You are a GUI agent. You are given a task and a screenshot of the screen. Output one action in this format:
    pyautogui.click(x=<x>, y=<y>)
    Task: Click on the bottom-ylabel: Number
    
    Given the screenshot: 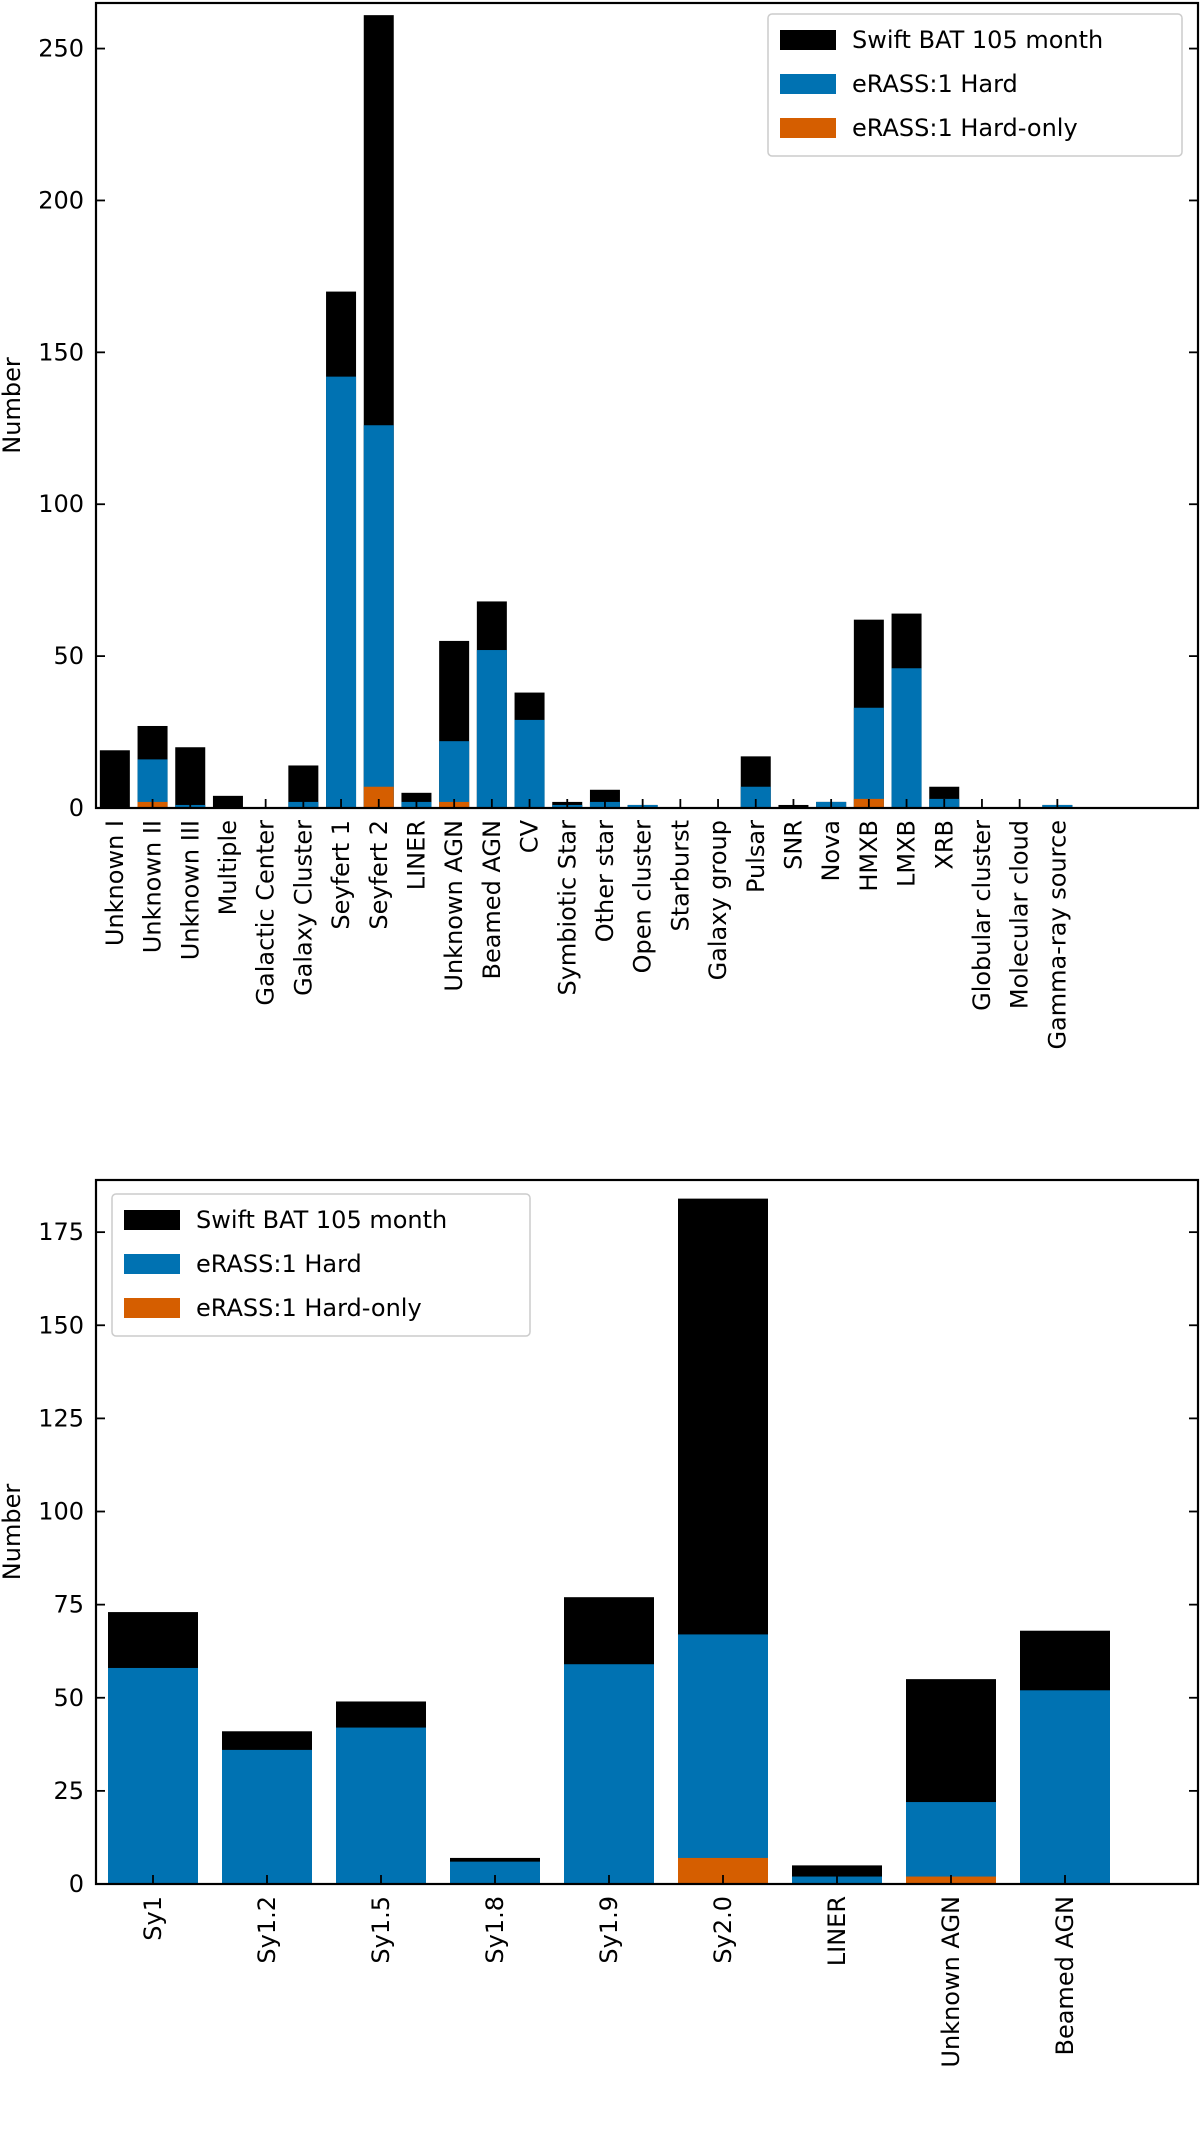 What is the action you would take?
    pyautogui.click(x=13, y=1532)
    